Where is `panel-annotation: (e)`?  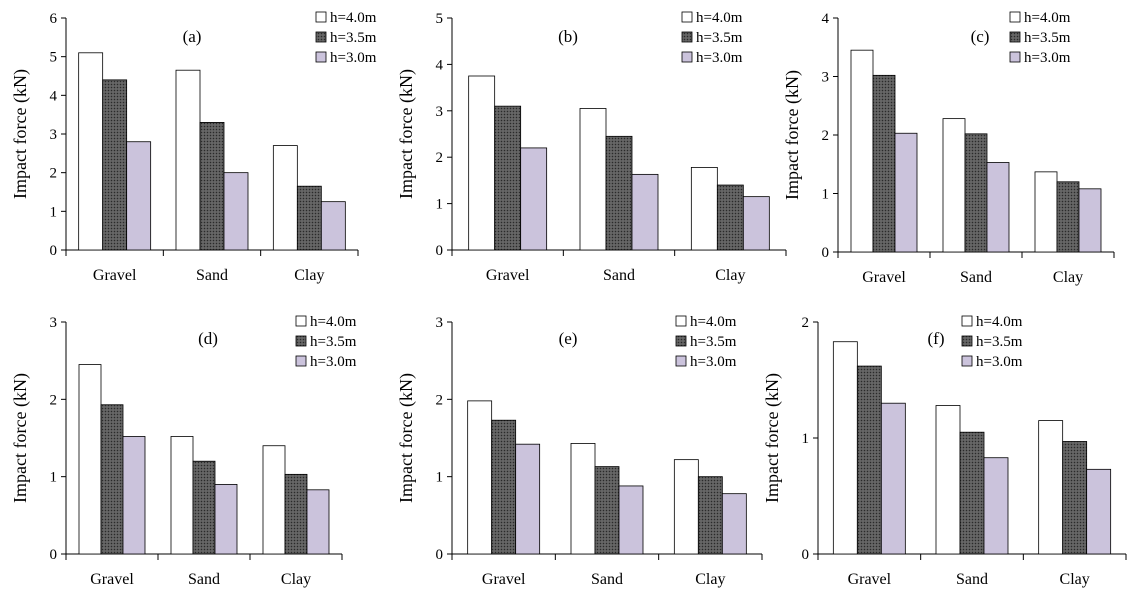 panel-annotation: (e) is located at coordinates (568, 338).